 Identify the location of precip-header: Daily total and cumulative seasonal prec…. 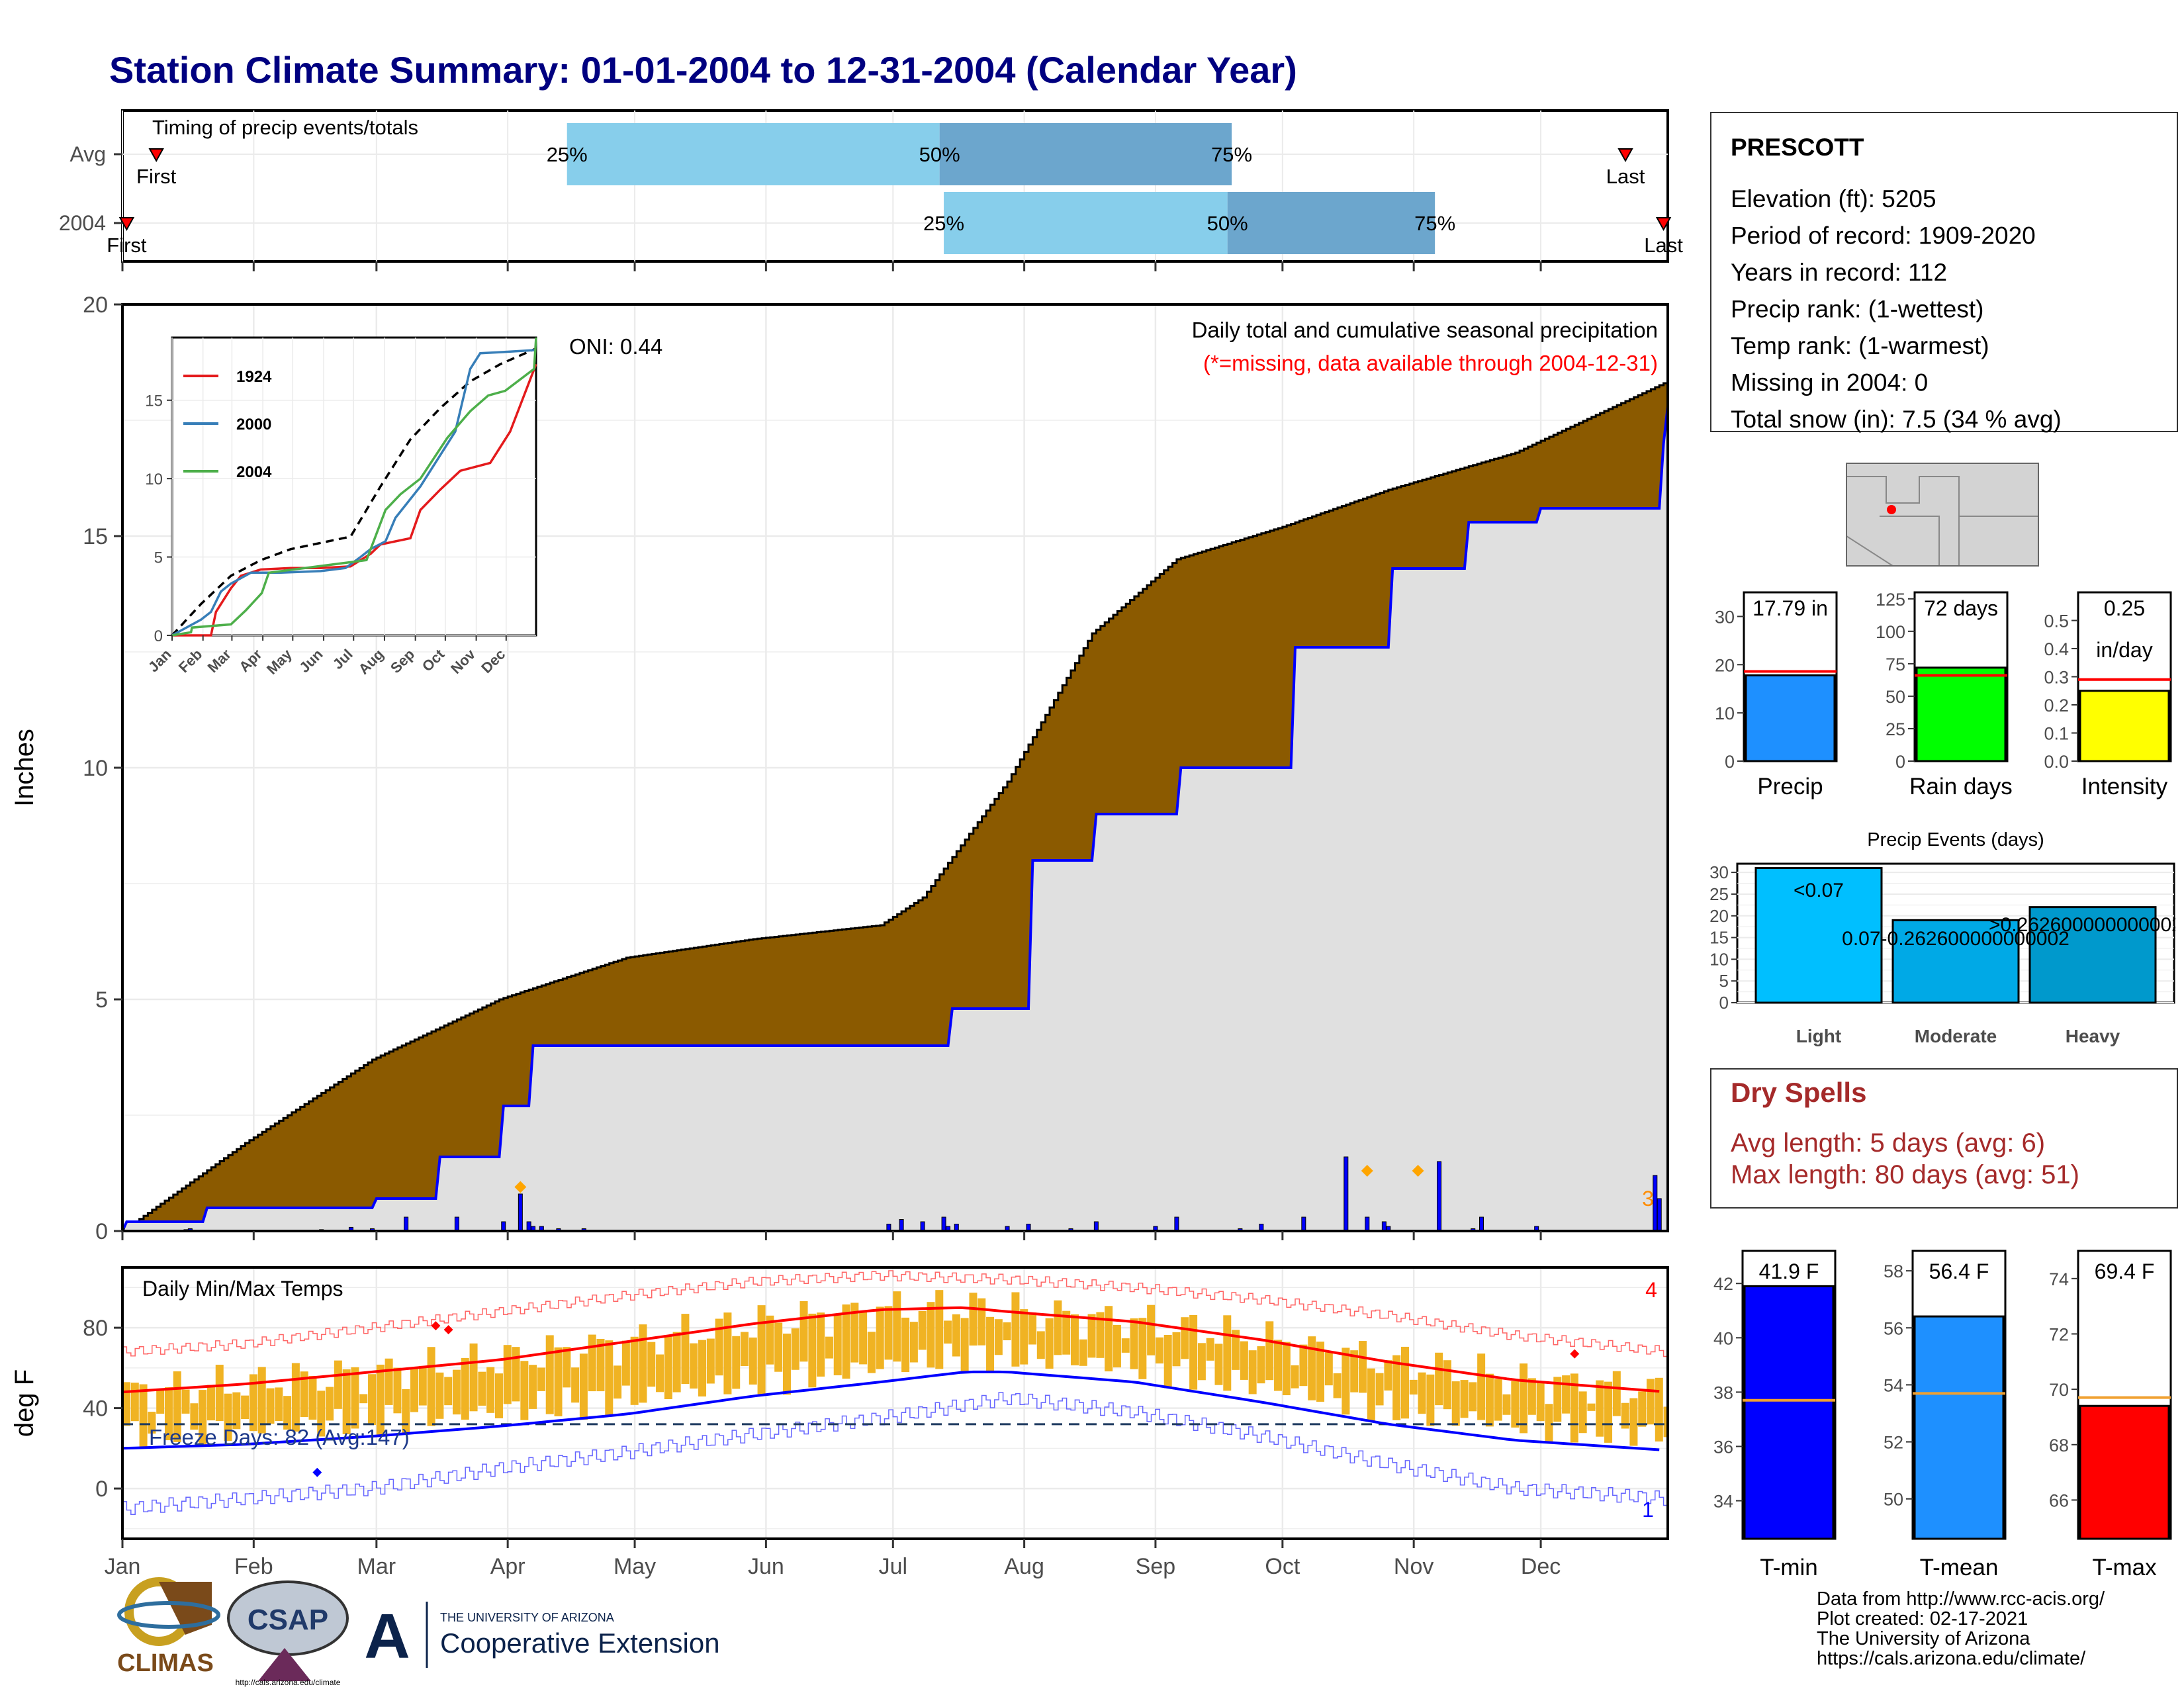
(1425, 330).